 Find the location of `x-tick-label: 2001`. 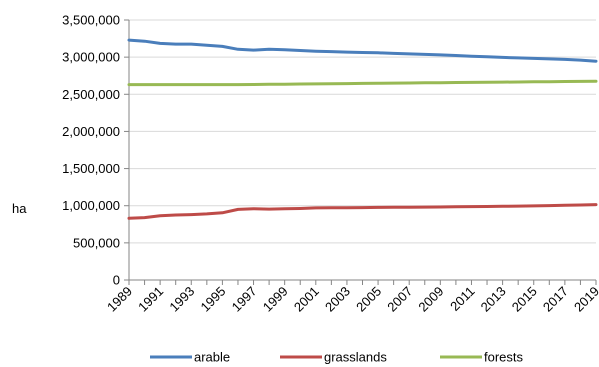

x-tick-label: 2001 is located at coordinates (306, 299).